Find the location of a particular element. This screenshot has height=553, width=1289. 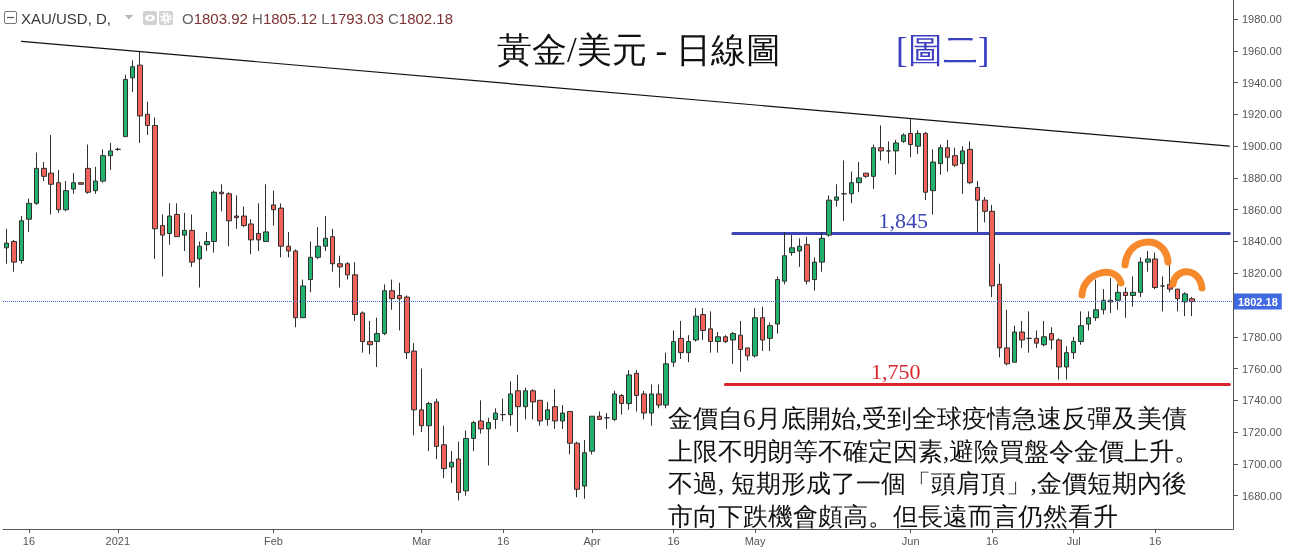

text: [圖二] is located at coordinates (943, 50).